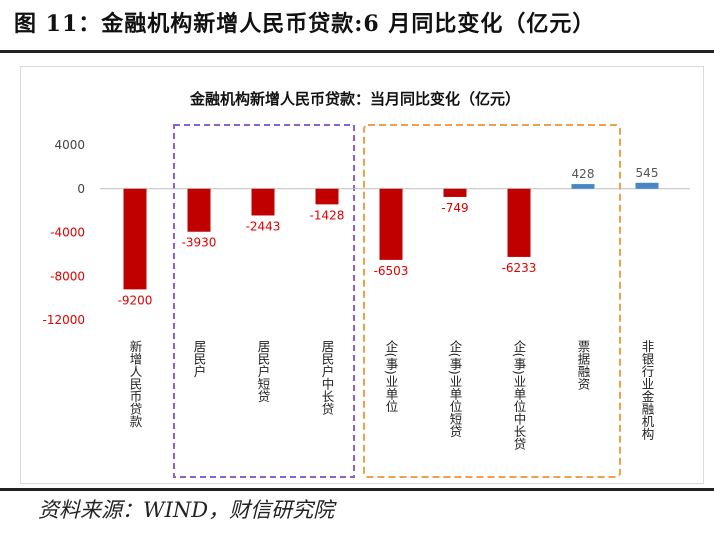 The width and height of the screenshot is (714, 537). What do you see at coordinates (263, 226) in the screenshot?
I see `data-label: -2443` at bounding box center [263, 226].